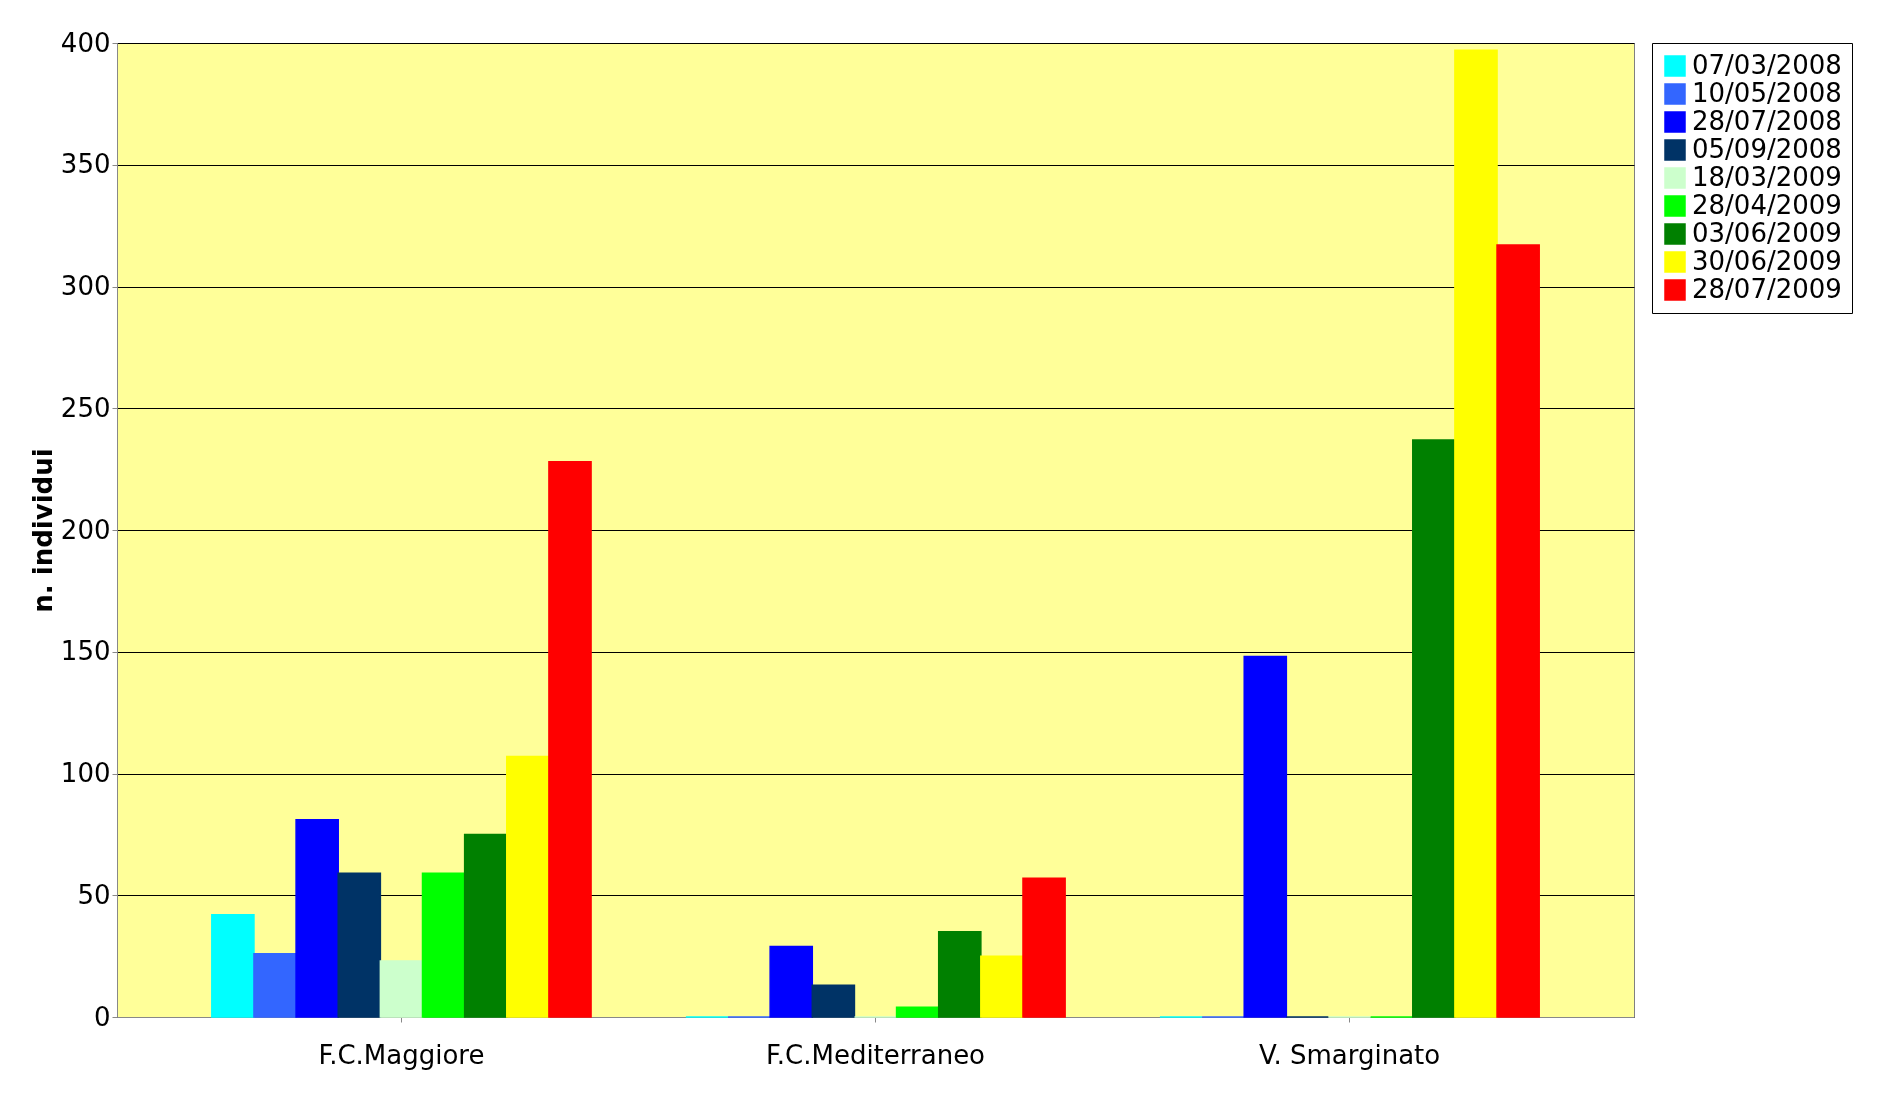 The height and width of the screenshot is (1098, 1883). Describe the element at coordinates (85, 651) in the screenshot. I see `y-tick-label: 150` at that location.